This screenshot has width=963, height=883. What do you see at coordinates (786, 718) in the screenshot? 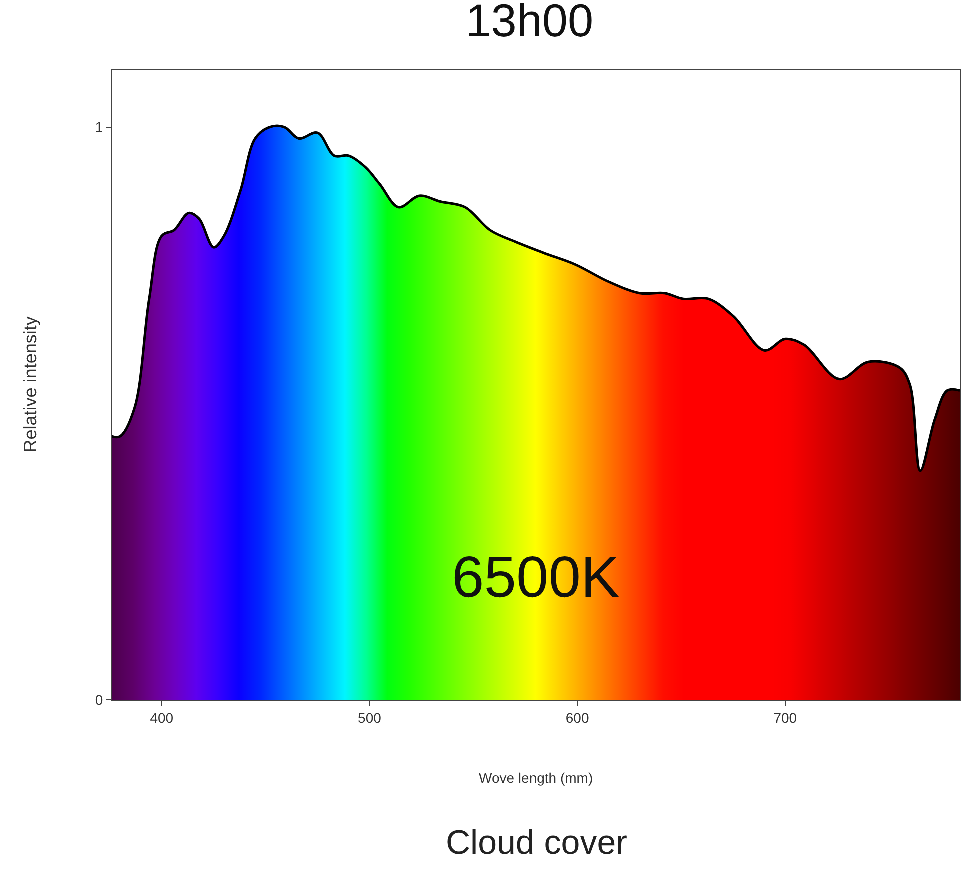
I see `x-tick-label: 700` at bounding box center [786, 718].